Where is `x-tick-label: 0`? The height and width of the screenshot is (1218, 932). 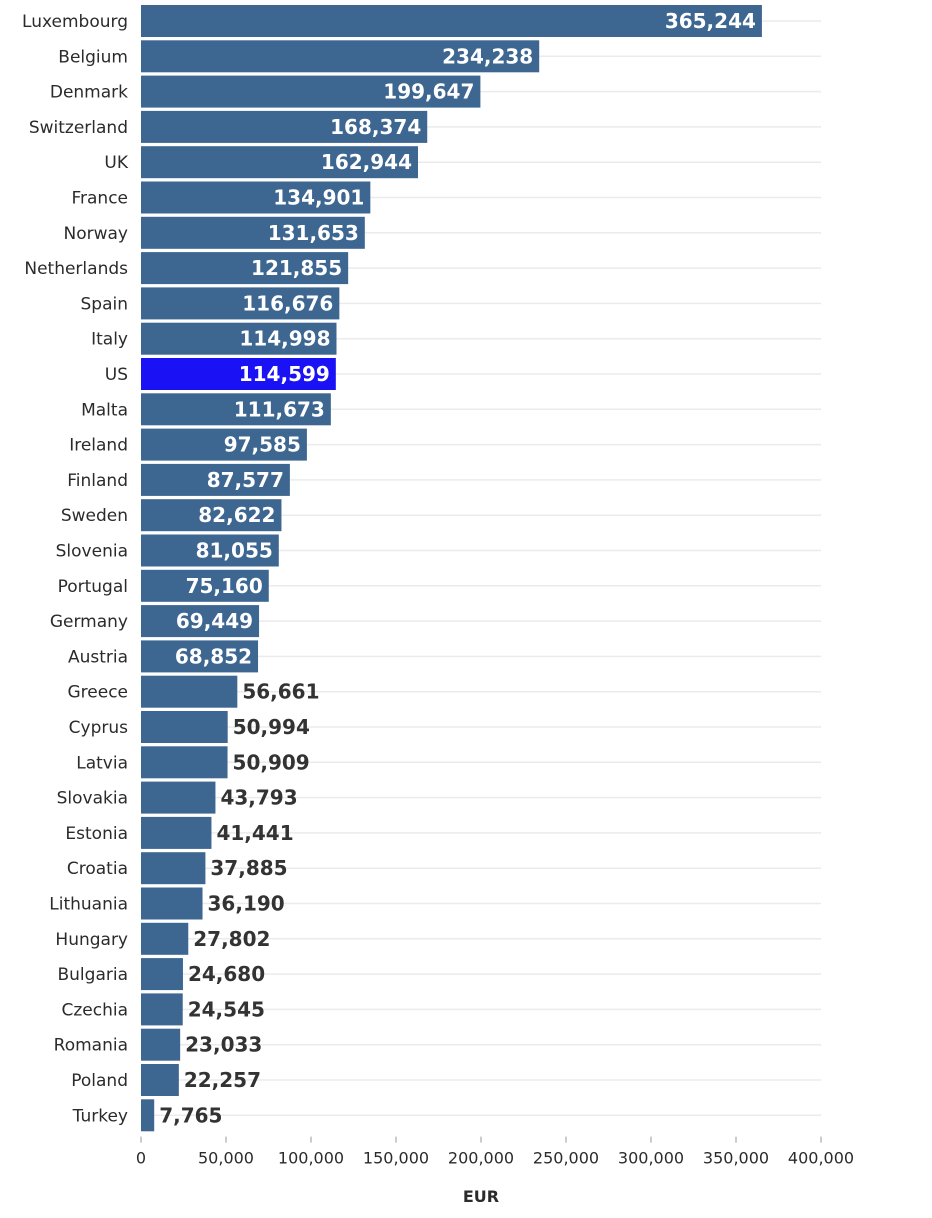 x-tick-label: 0 is located at coordinates (141, 1158).